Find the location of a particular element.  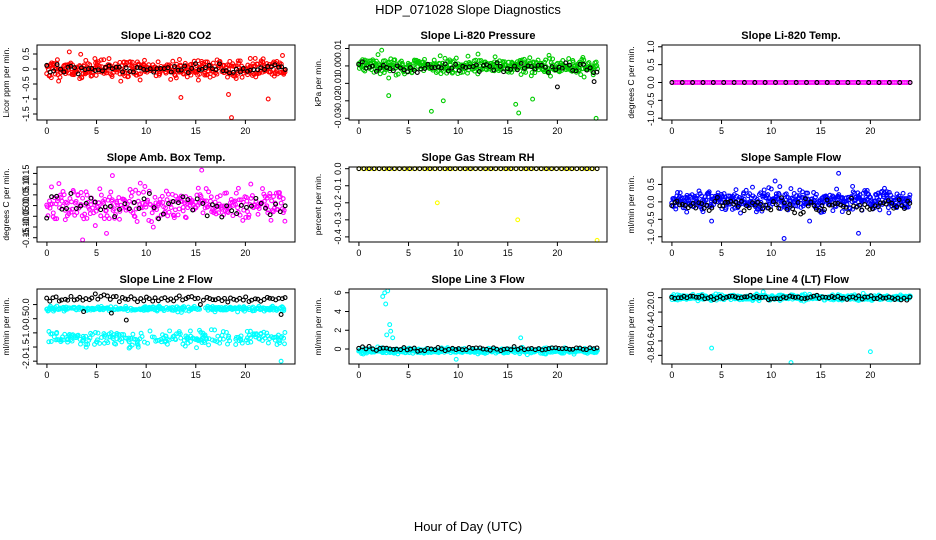

y-axis-label: ml/min per min. is located at coordinates (318, 326).